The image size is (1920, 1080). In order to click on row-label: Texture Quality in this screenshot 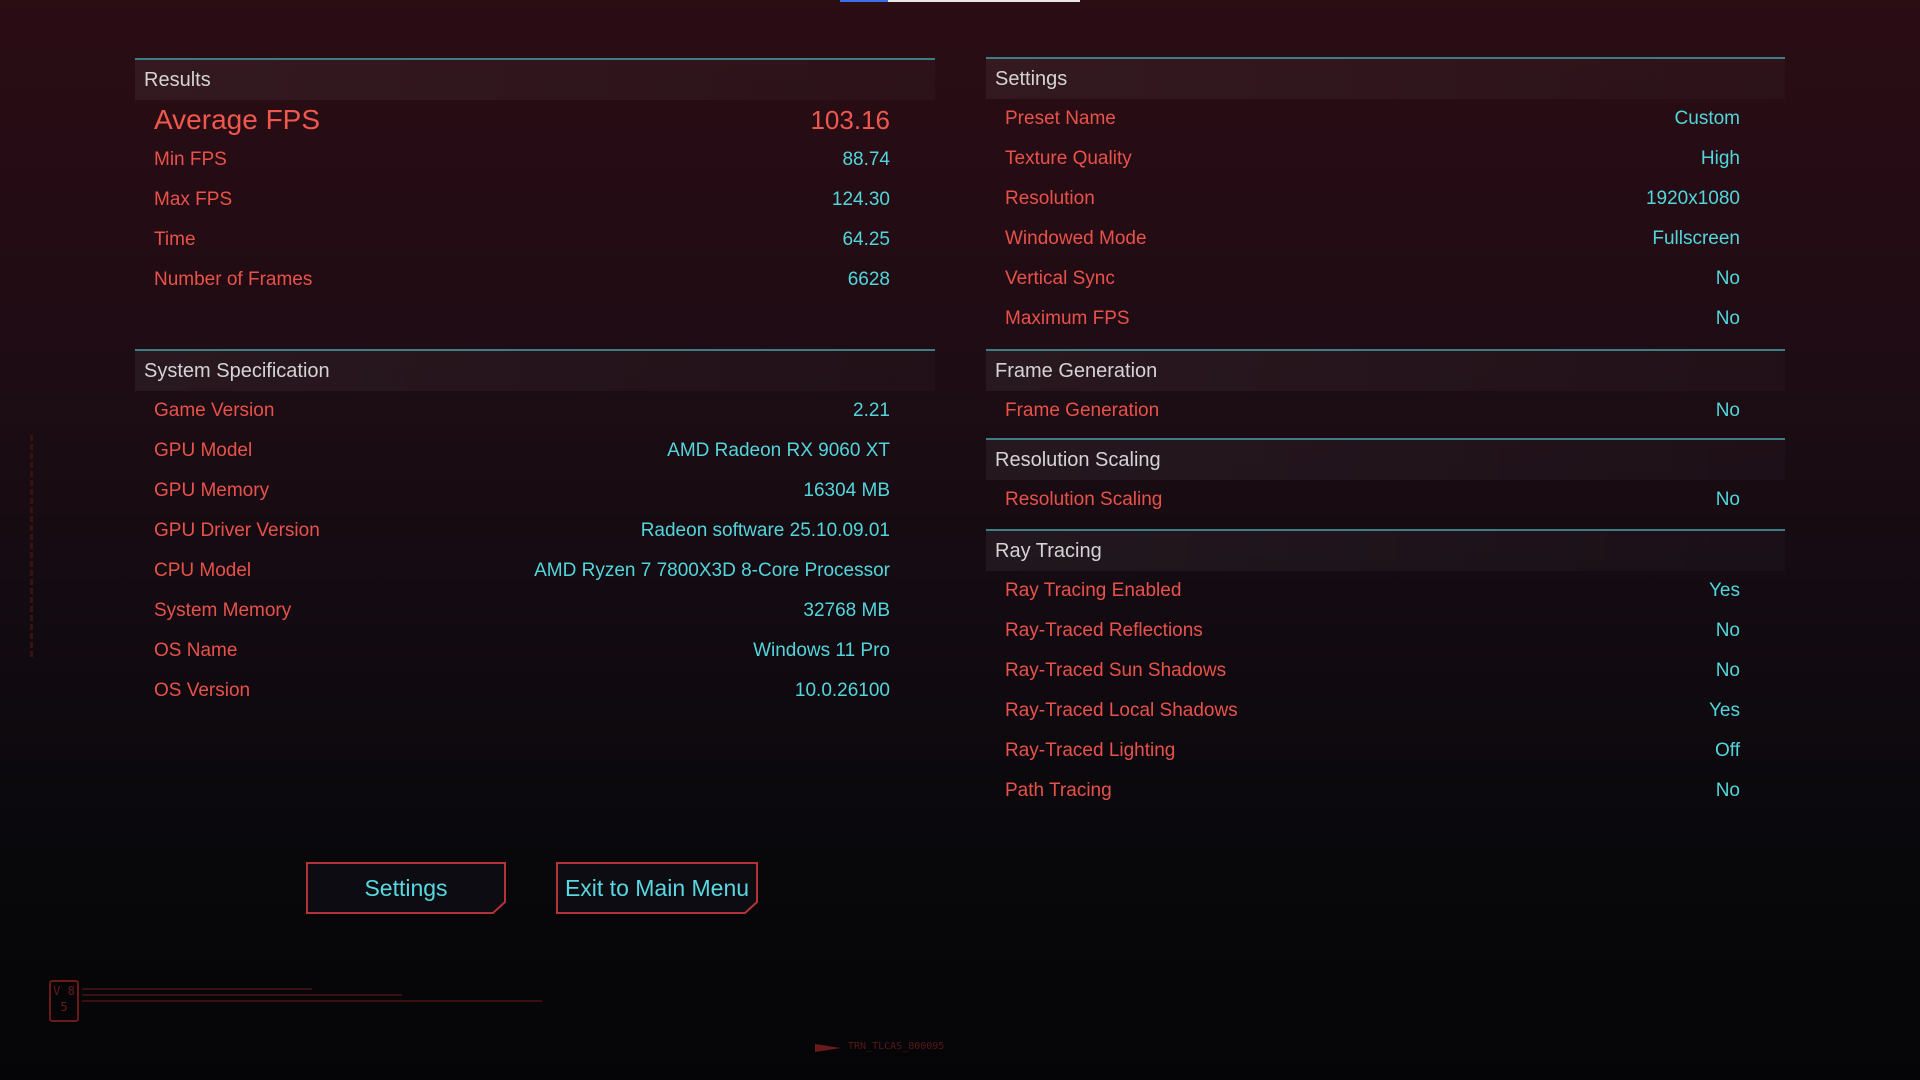, I will do `click(1068, 158)`.